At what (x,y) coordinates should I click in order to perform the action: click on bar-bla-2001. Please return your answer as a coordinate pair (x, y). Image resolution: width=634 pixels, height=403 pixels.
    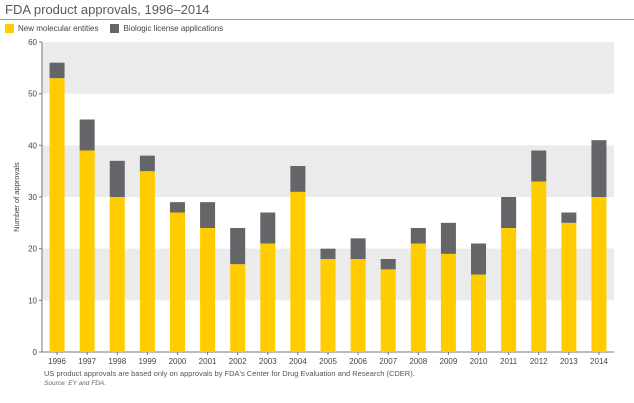
    Looking at the image, I should click on (208, 215).